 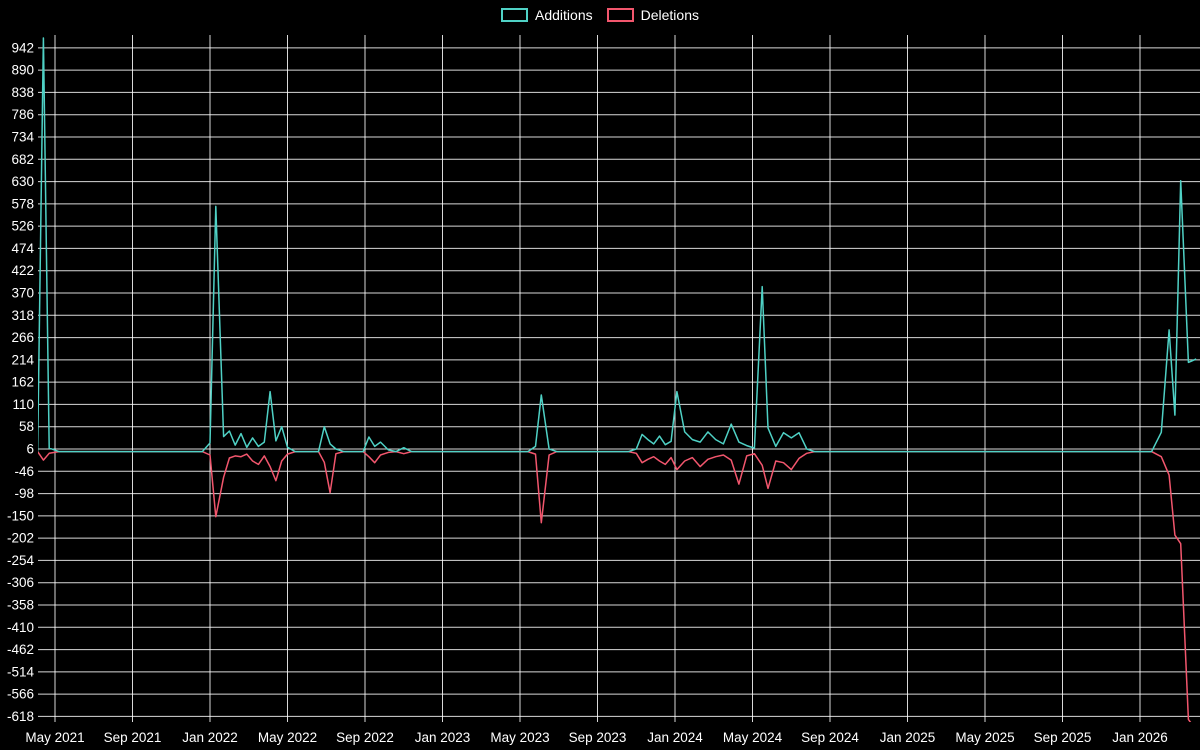 What do you see at coordinates (22, 114) in the screenshot?
I see `y-axis-tick-label: 786` at bounding box center [22, 114].